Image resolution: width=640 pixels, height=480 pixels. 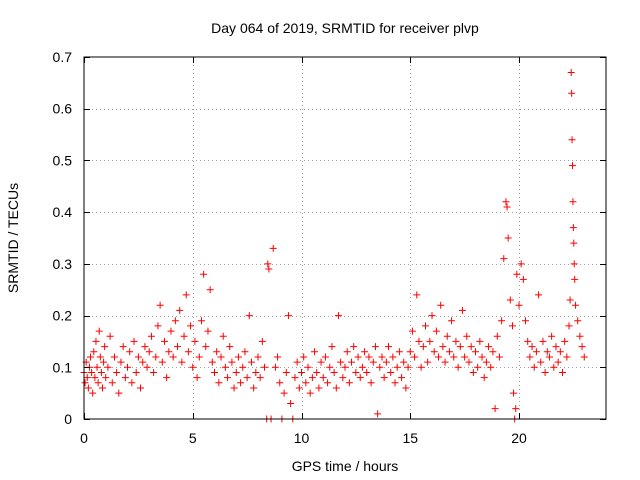 I want to click on y-tick-label: 0.3, so click(x=63, y=264).